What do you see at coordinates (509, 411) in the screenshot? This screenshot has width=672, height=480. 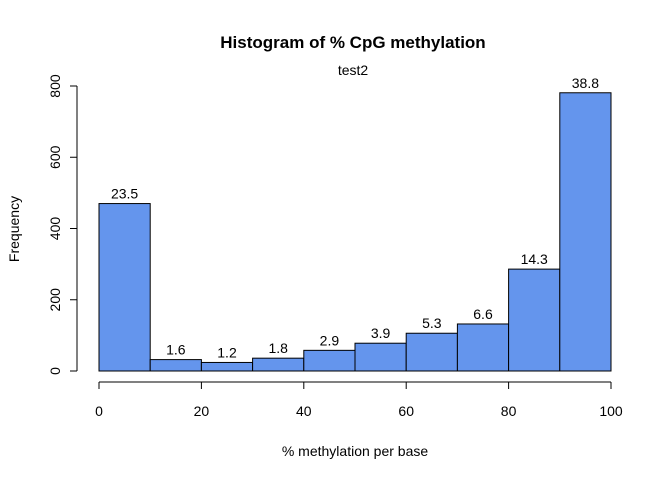 I see `x-tick-label: 80` at bounding box center [509, 411].